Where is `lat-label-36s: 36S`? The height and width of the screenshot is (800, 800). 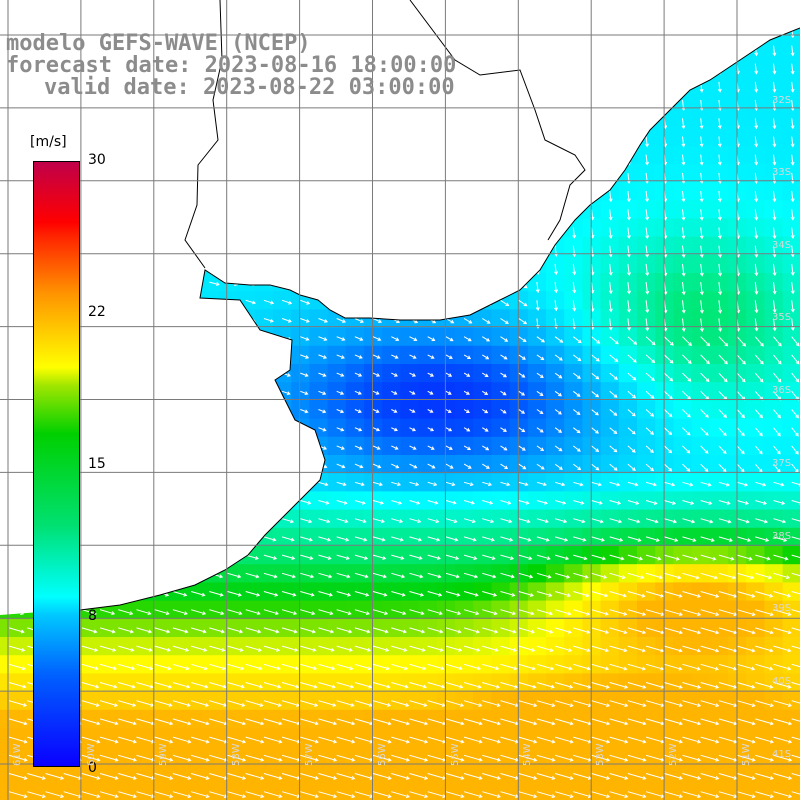 lat-label-36s: 36S is located at coordinates (782, 390).